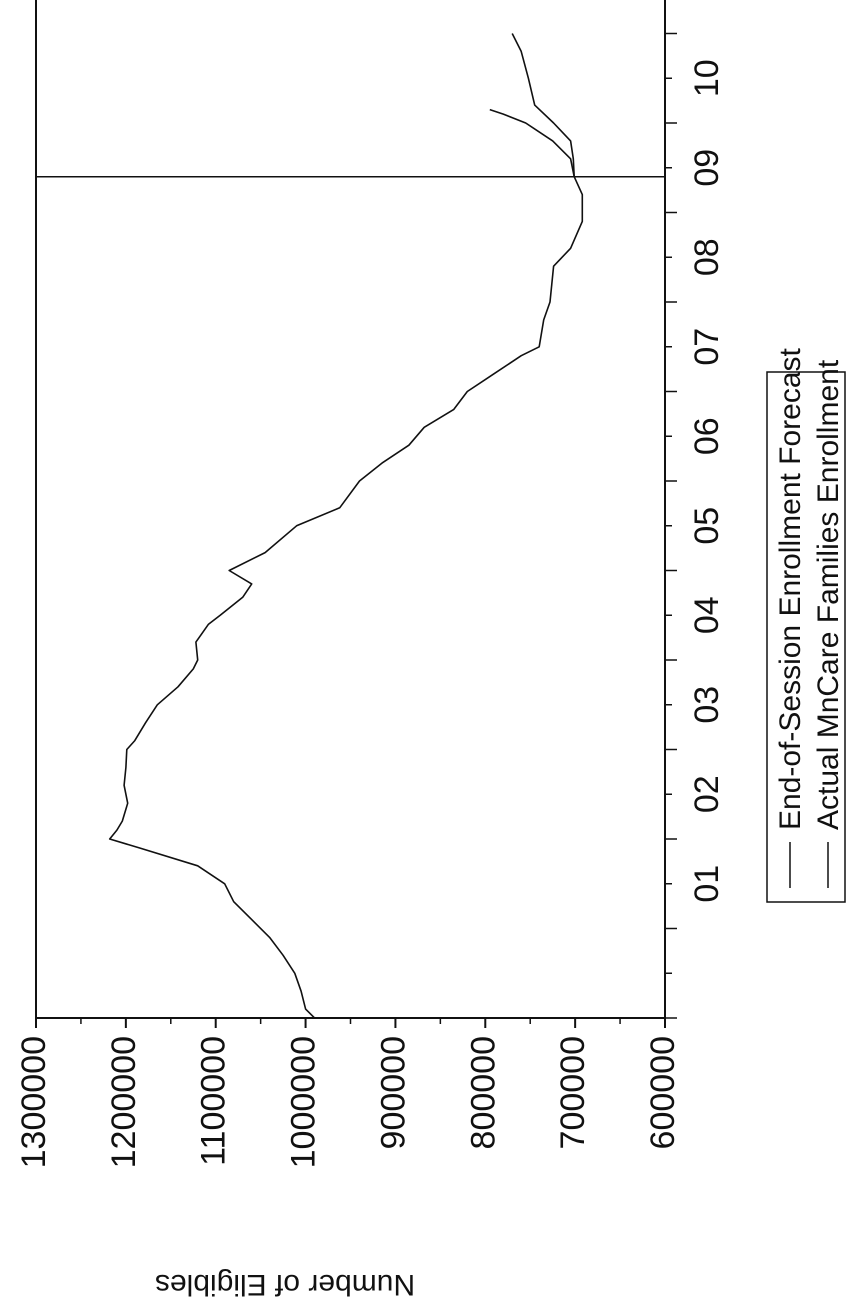  I want to click on x-axis-ticks: 01 02 03 04 05 06 07 08 09 10, so click(695, 525).